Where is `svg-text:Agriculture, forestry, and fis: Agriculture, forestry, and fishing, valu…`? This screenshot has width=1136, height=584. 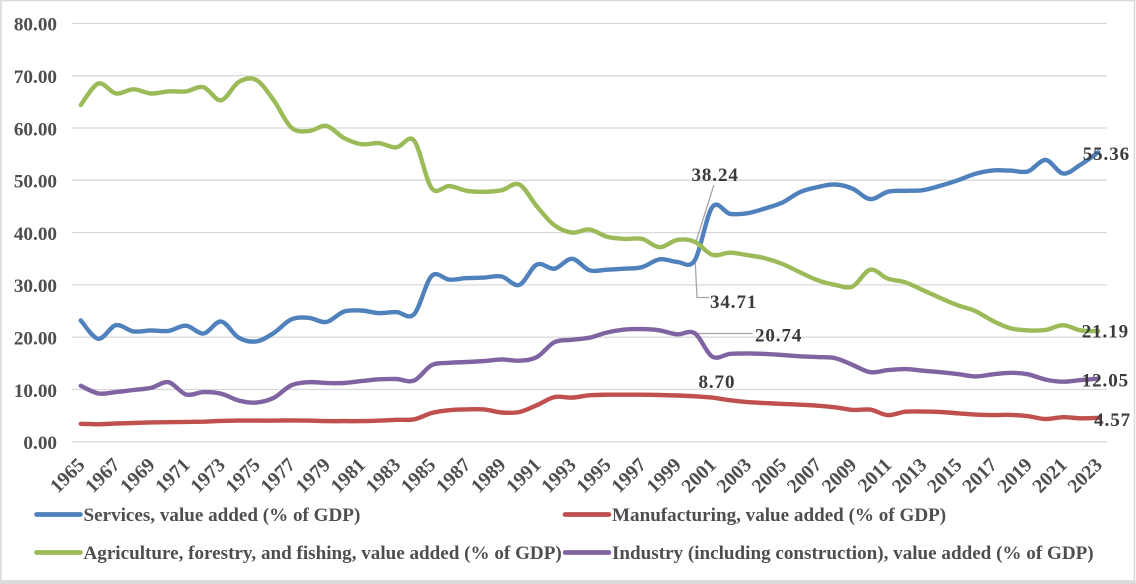 svg-text:Agriculture, forestry, and fis: Agriculture, forestry, and fishing, valu… is located at coordinates (323, 553).